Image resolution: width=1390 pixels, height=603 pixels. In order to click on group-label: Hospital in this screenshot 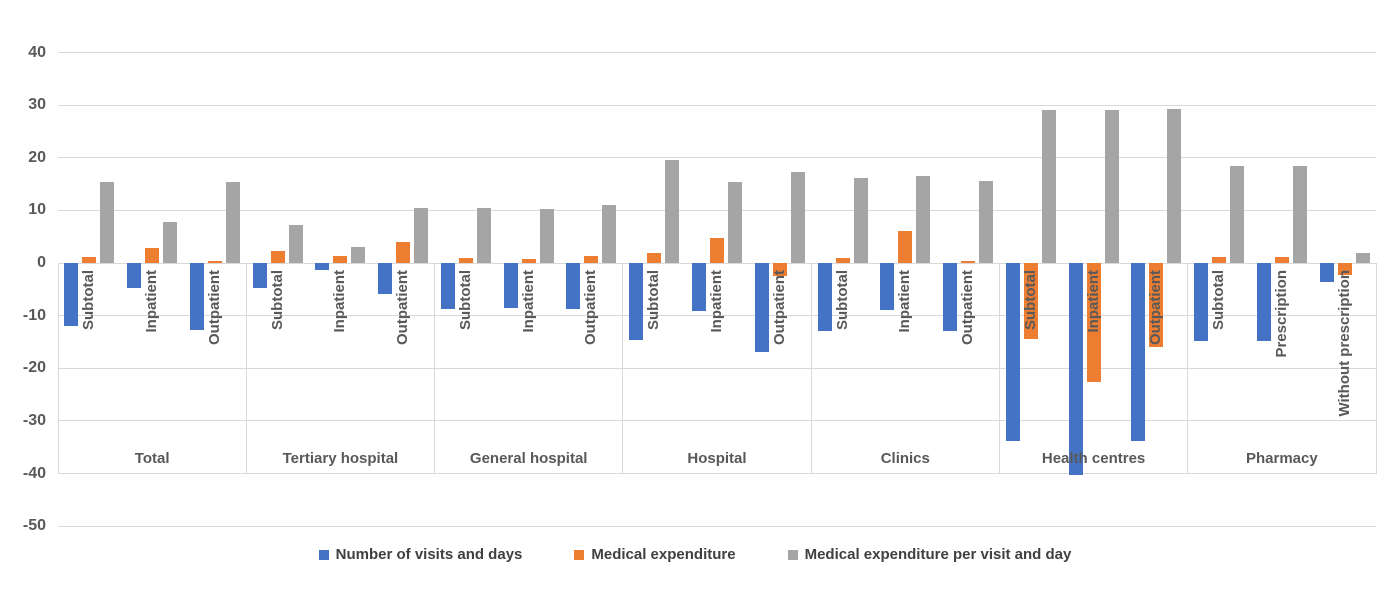, I will do `click(717, 459)`.